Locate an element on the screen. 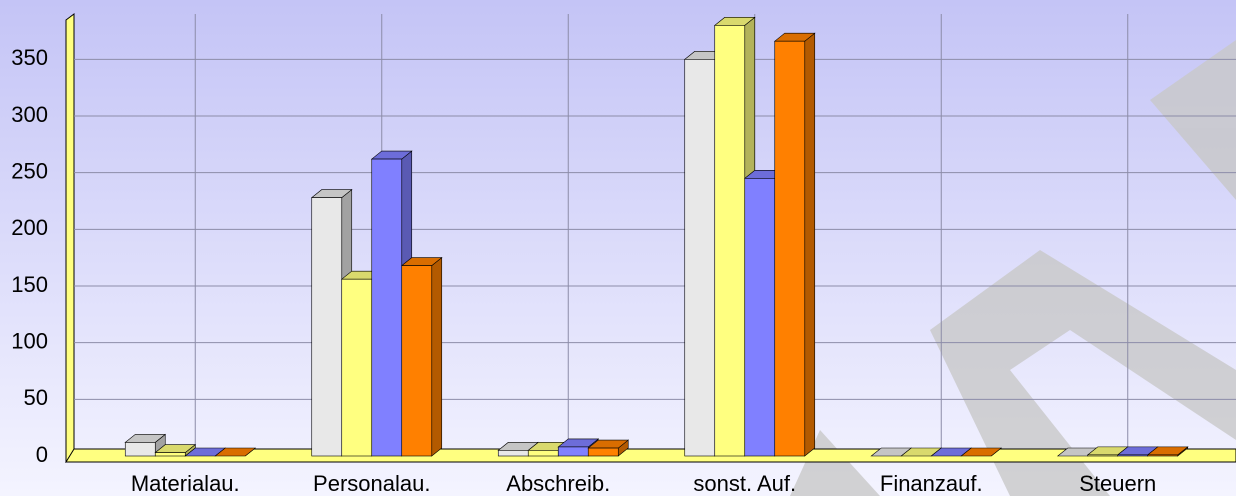 Image resolution: width=1236 pixels, height=496 pixels. x-tick-label: Materialau. is located at coordinates (185, 483).